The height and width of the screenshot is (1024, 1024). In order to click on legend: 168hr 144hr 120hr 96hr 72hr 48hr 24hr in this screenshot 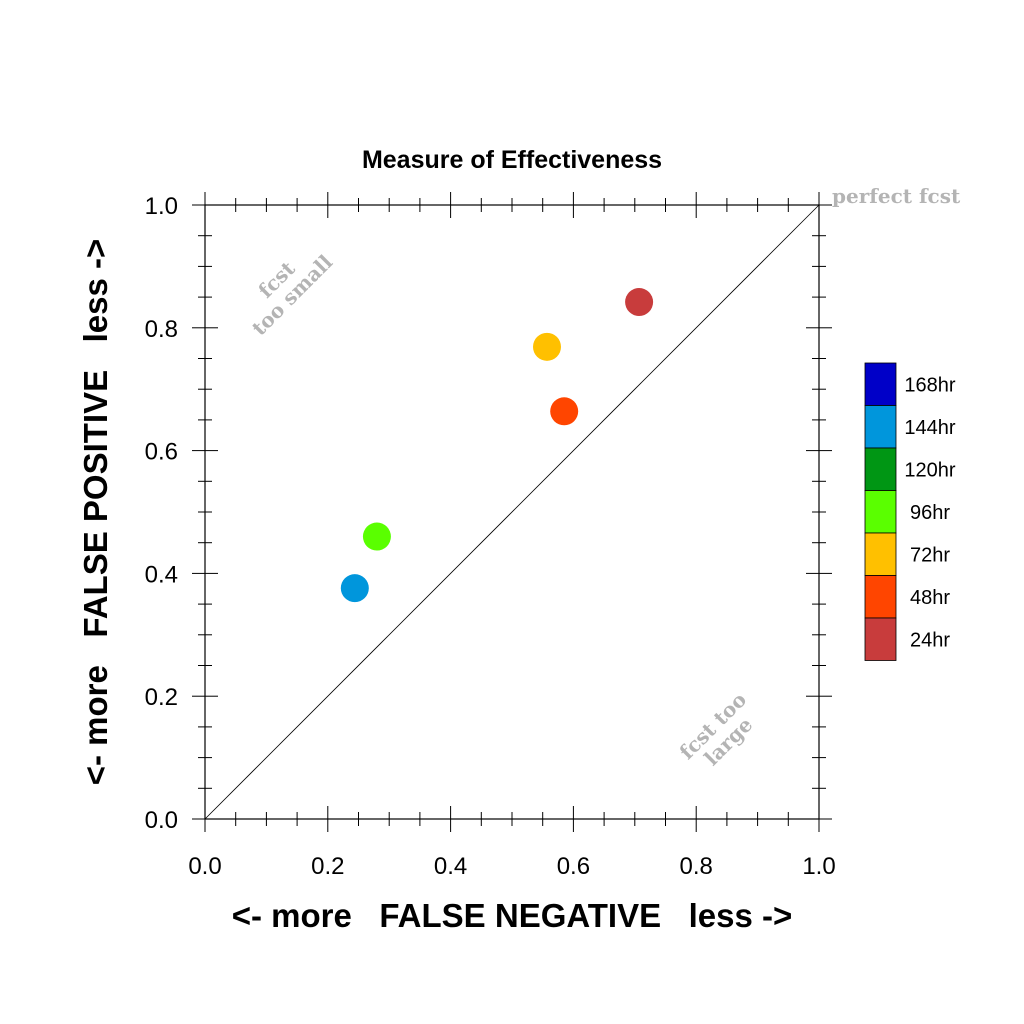, I will do `click(910, 511)`.